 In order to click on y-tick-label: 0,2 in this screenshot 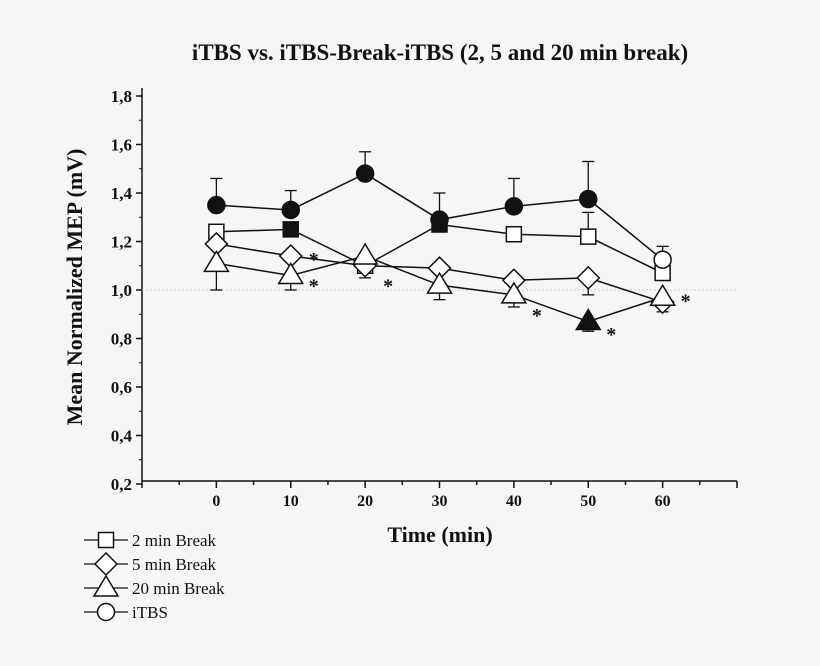, I will do `click(121, 484)`.